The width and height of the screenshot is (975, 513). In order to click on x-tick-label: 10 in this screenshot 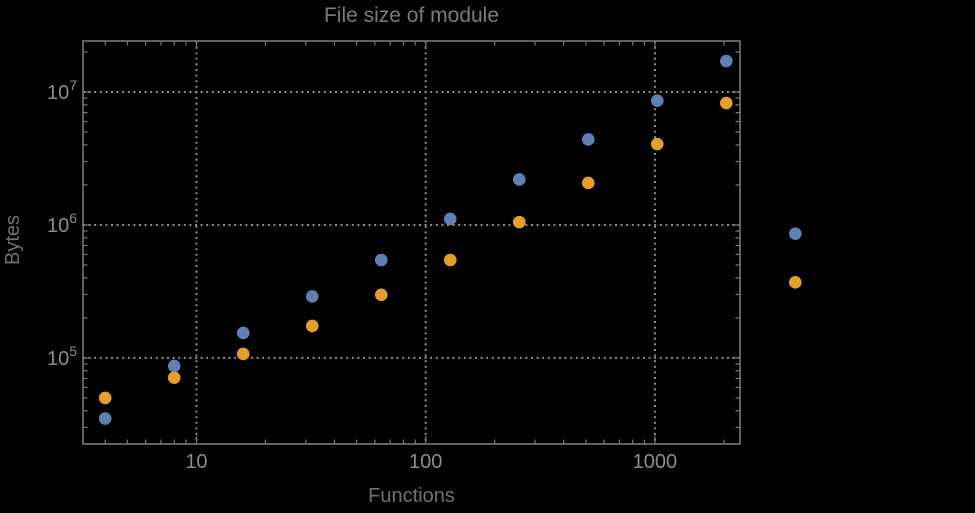, I will do `click(196, 462)`.